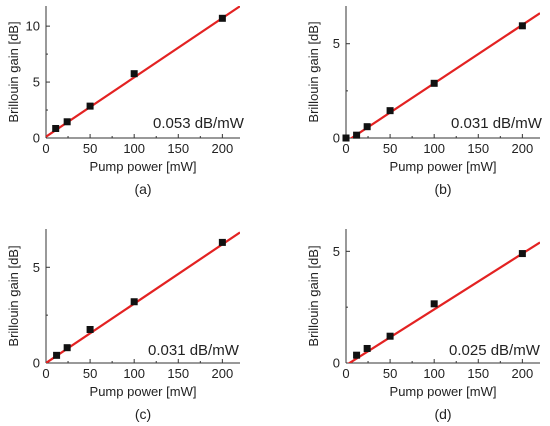  What do you see at coordinates (33, 26) in the screenshot?
I see `y-tick-label: 10` at bounding box center [33, 26].